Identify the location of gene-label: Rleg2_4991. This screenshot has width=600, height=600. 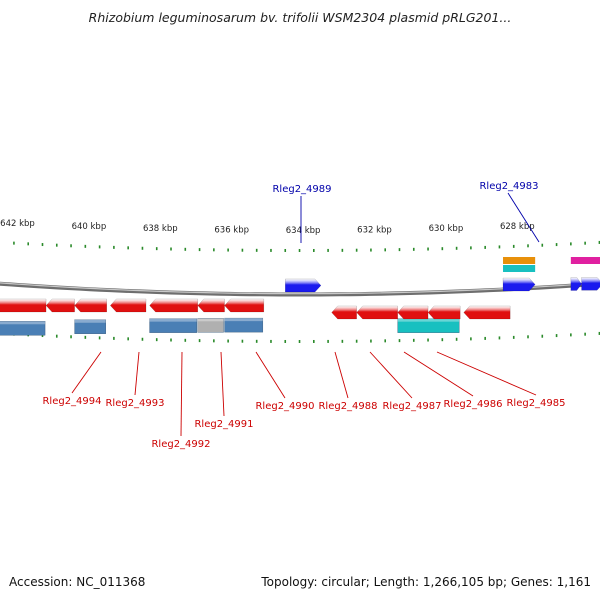
(223, 424).